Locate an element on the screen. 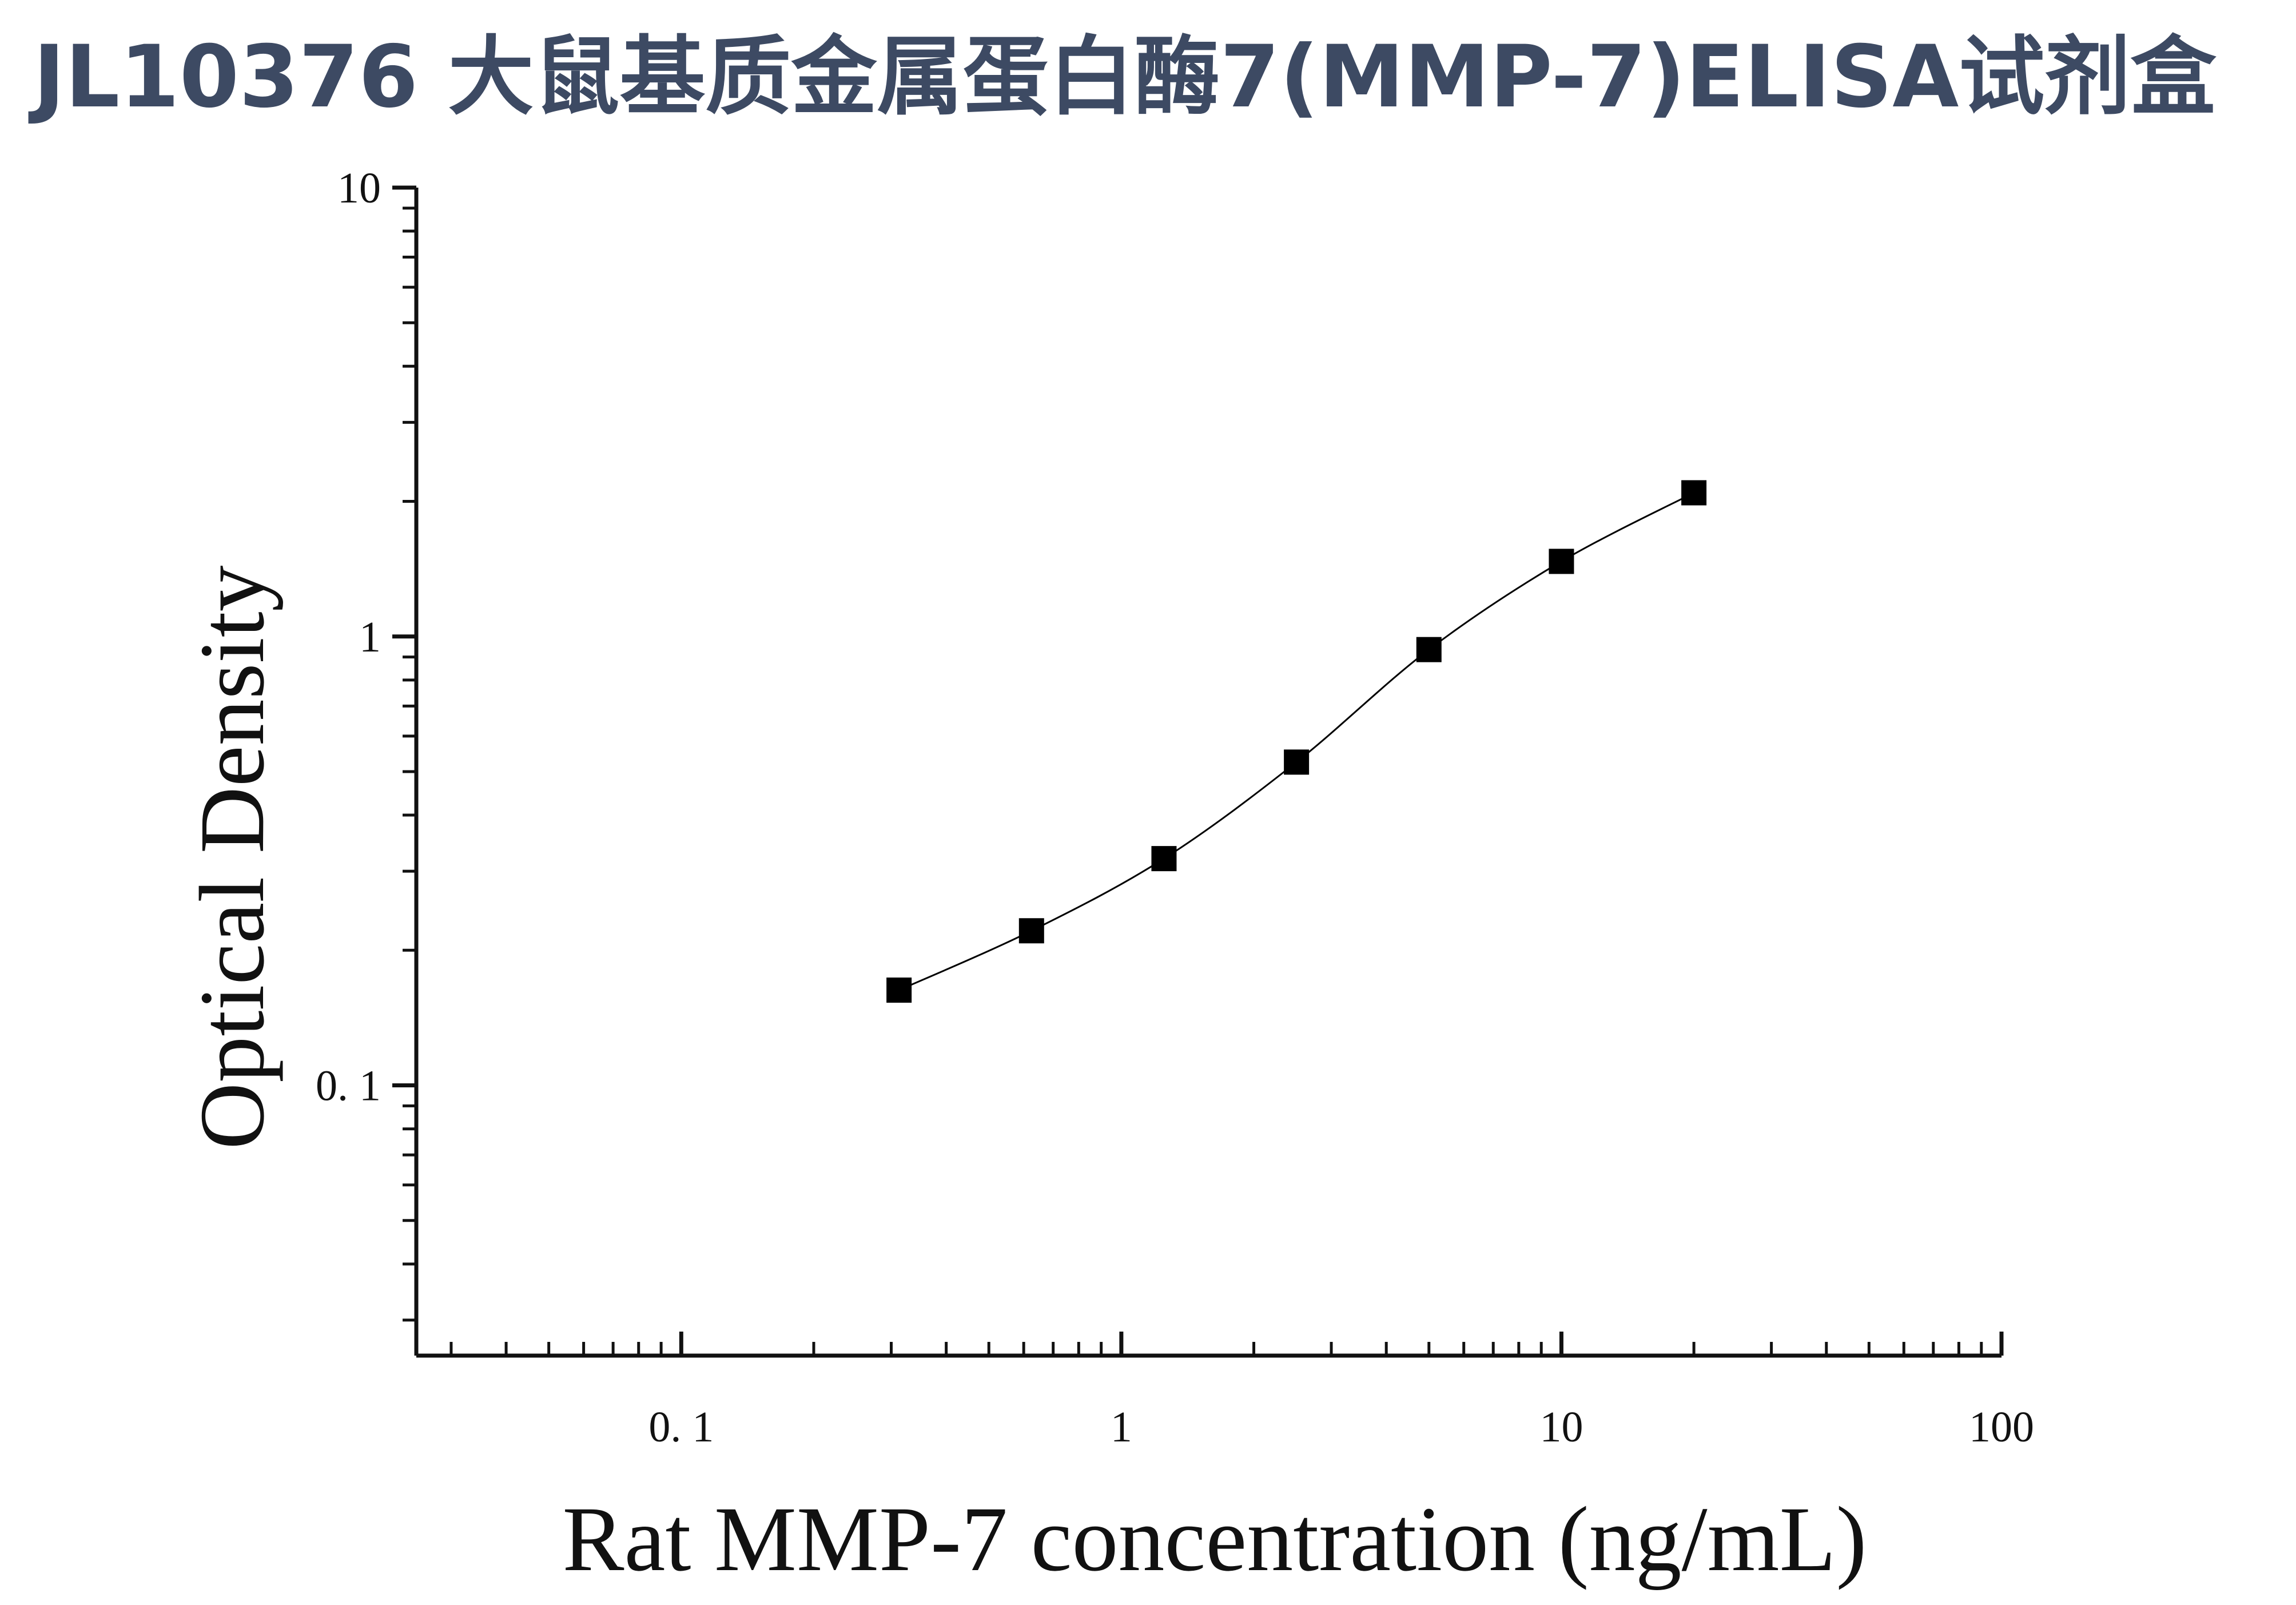 The width and height of the screenshot is (2296, 1605). x-tick-label: 0. 1 is located at coordinates (681, 1427).